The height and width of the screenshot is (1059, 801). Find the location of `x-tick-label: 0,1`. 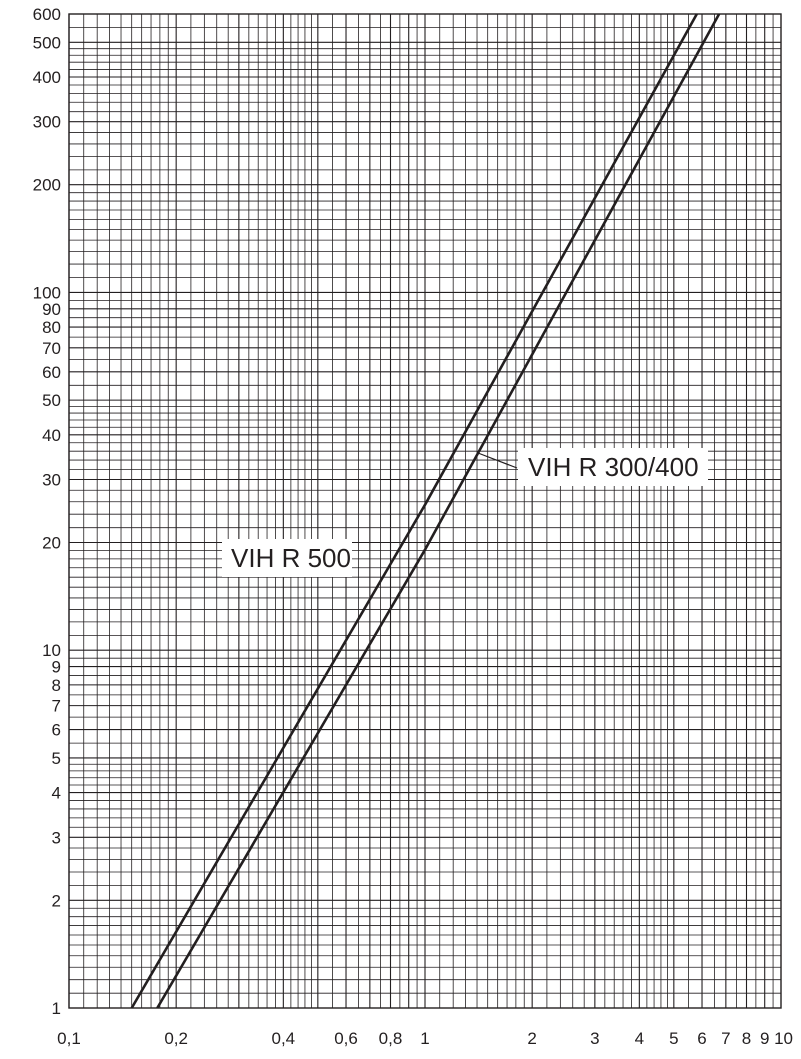

x-tick-label: 0,1 is located at coordinates (69, 1038).